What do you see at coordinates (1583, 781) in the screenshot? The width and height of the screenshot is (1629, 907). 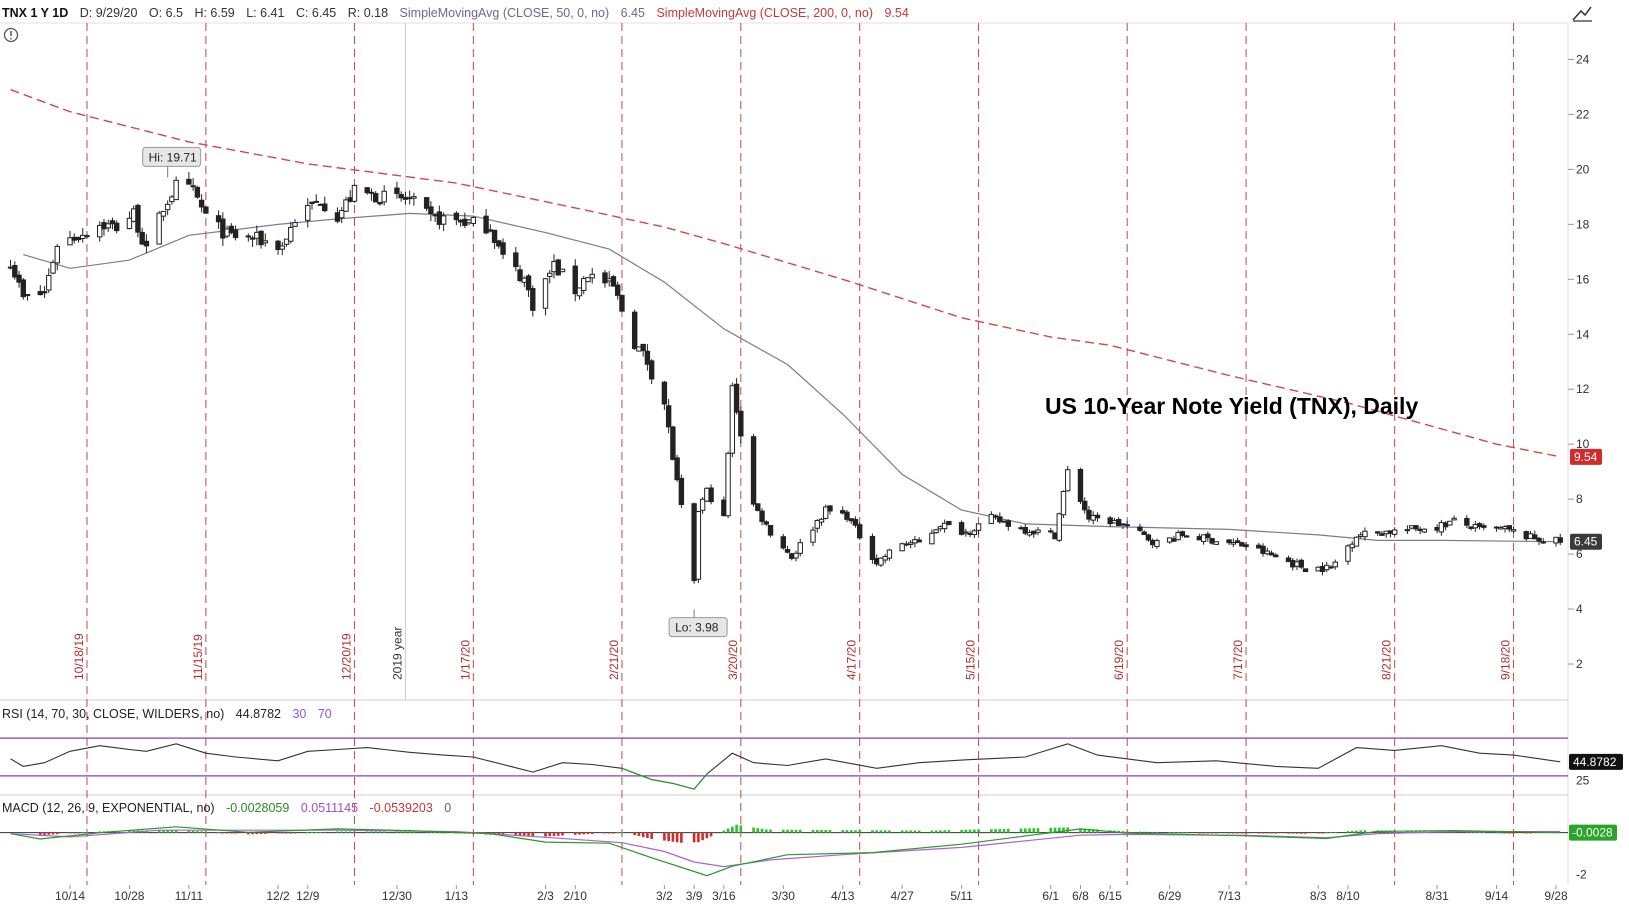 I see `rsi-tick-label: 25` at bounding box center [1583, 781].